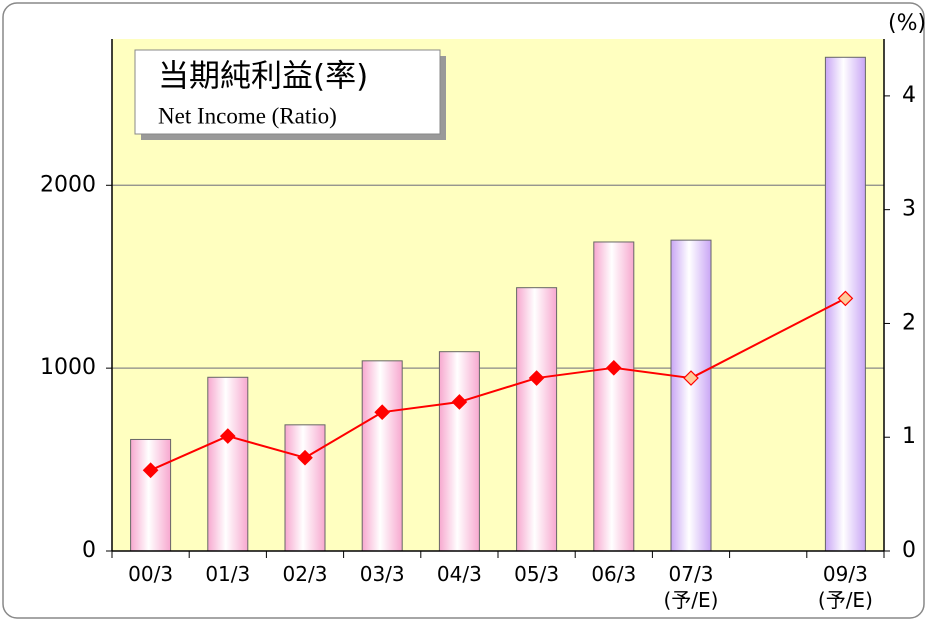 Image resolution: width=929 pixels, height=623 pixels. I want to click on y2-axis-label: (%), so click(907, 23).